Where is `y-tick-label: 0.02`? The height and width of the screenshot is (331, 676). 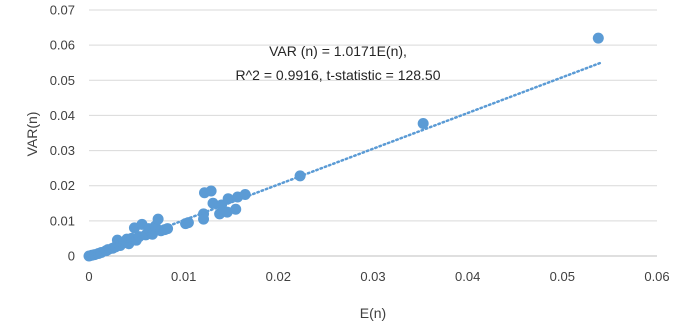 y-tick-label: 0.02 is located at coordinates (62, 185).